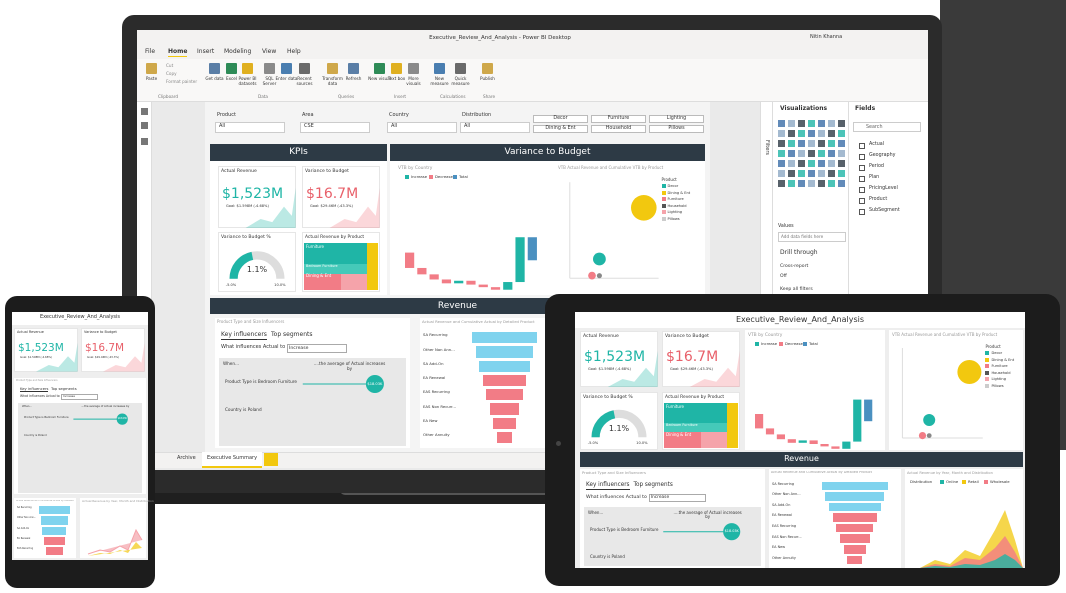 The width and height of the screenshot is (1066, 593). Describe the element at coordinates (766, 147) in the screenshot. I see `pane-filters: Filters` at that location.